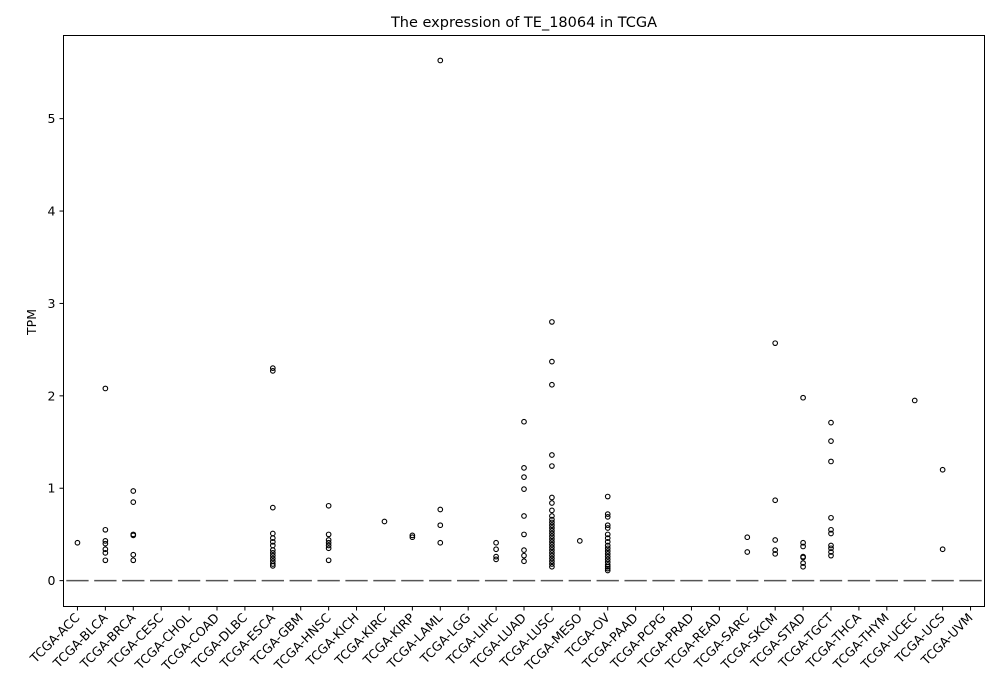 This screenshot has height=700, width=1000. What do you see at coordinates (52, 211) in the screenshot?
I see `y-tick-label: 4` at bounding box center [52, 211].